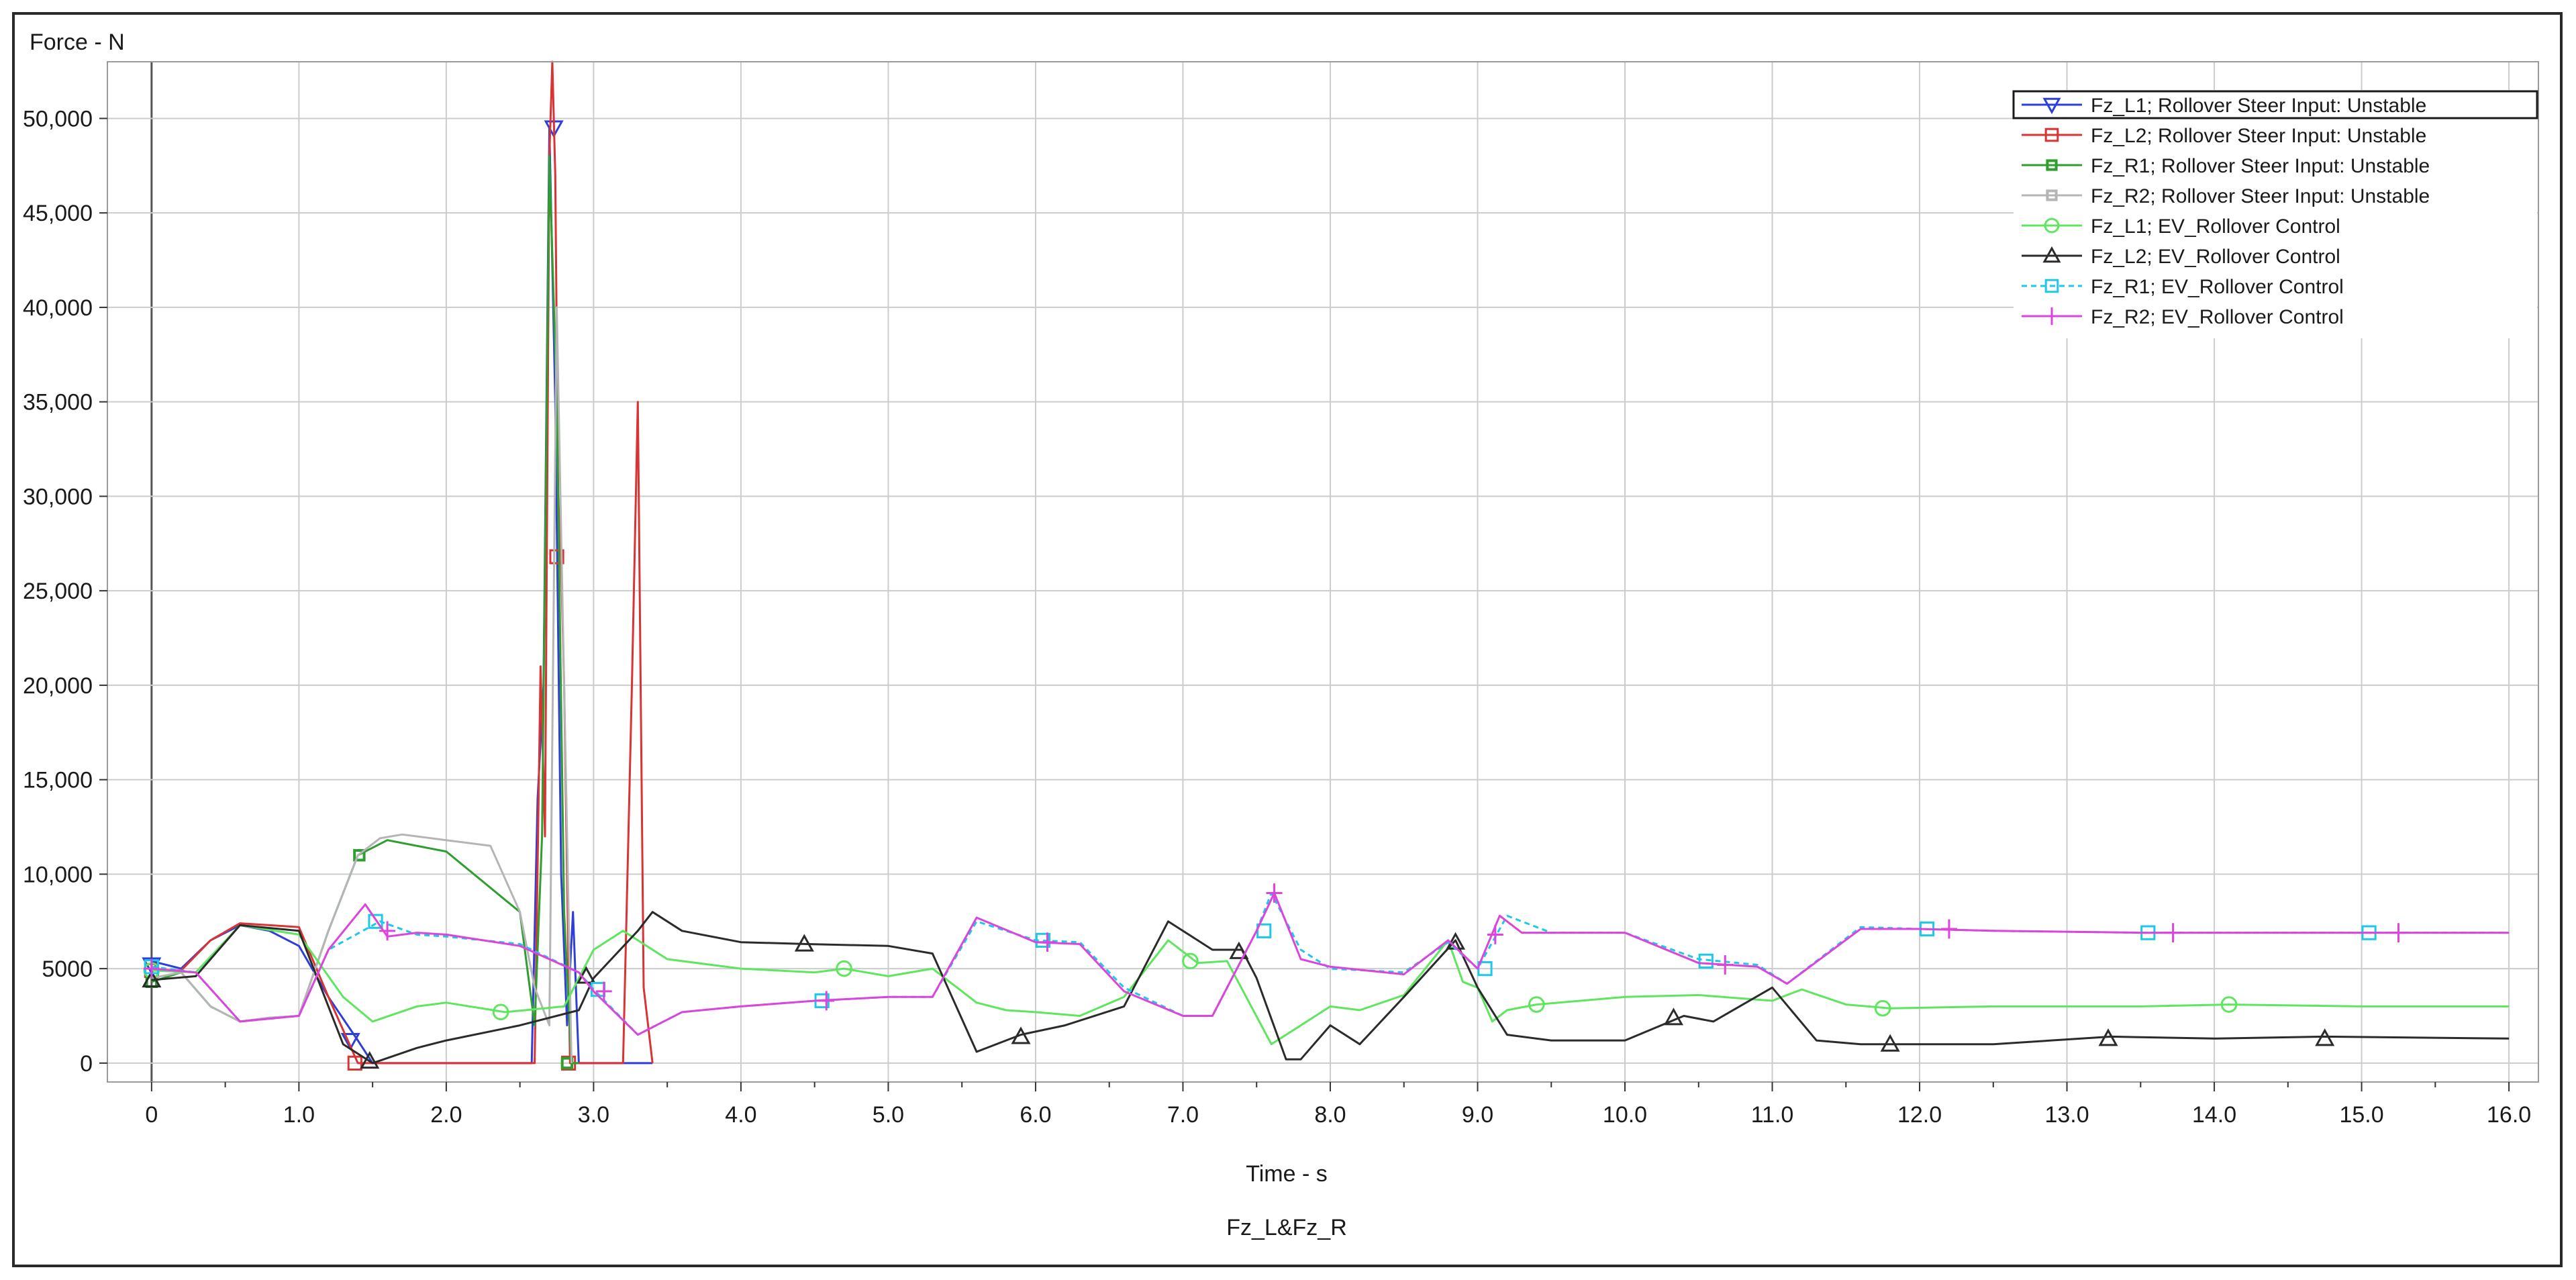  What do you see at coordinates (1772, 1115) in the screenshot?
I see `x-tick-label: 11.0` at bounding box center [1772, 1115].